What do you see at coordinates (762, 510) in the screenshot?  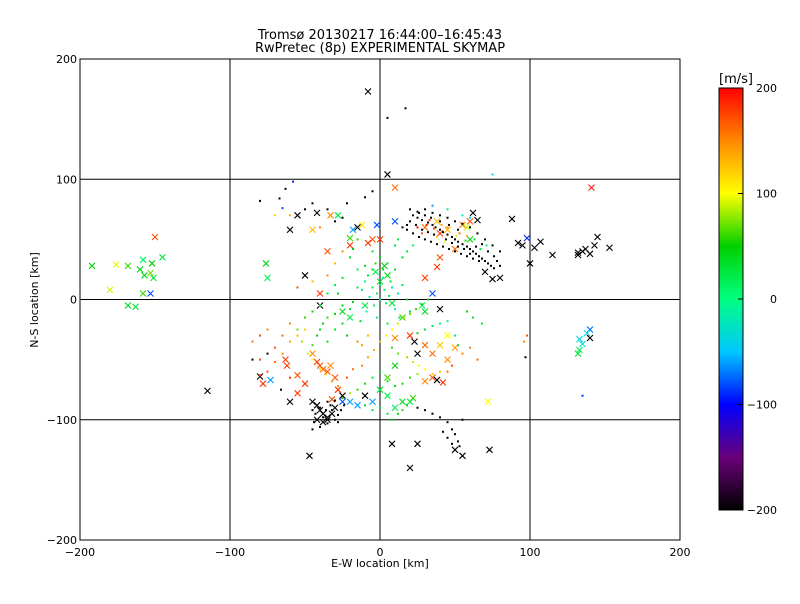 I see `colorbar-tick-label: −200` at bounding box center [762, 510].